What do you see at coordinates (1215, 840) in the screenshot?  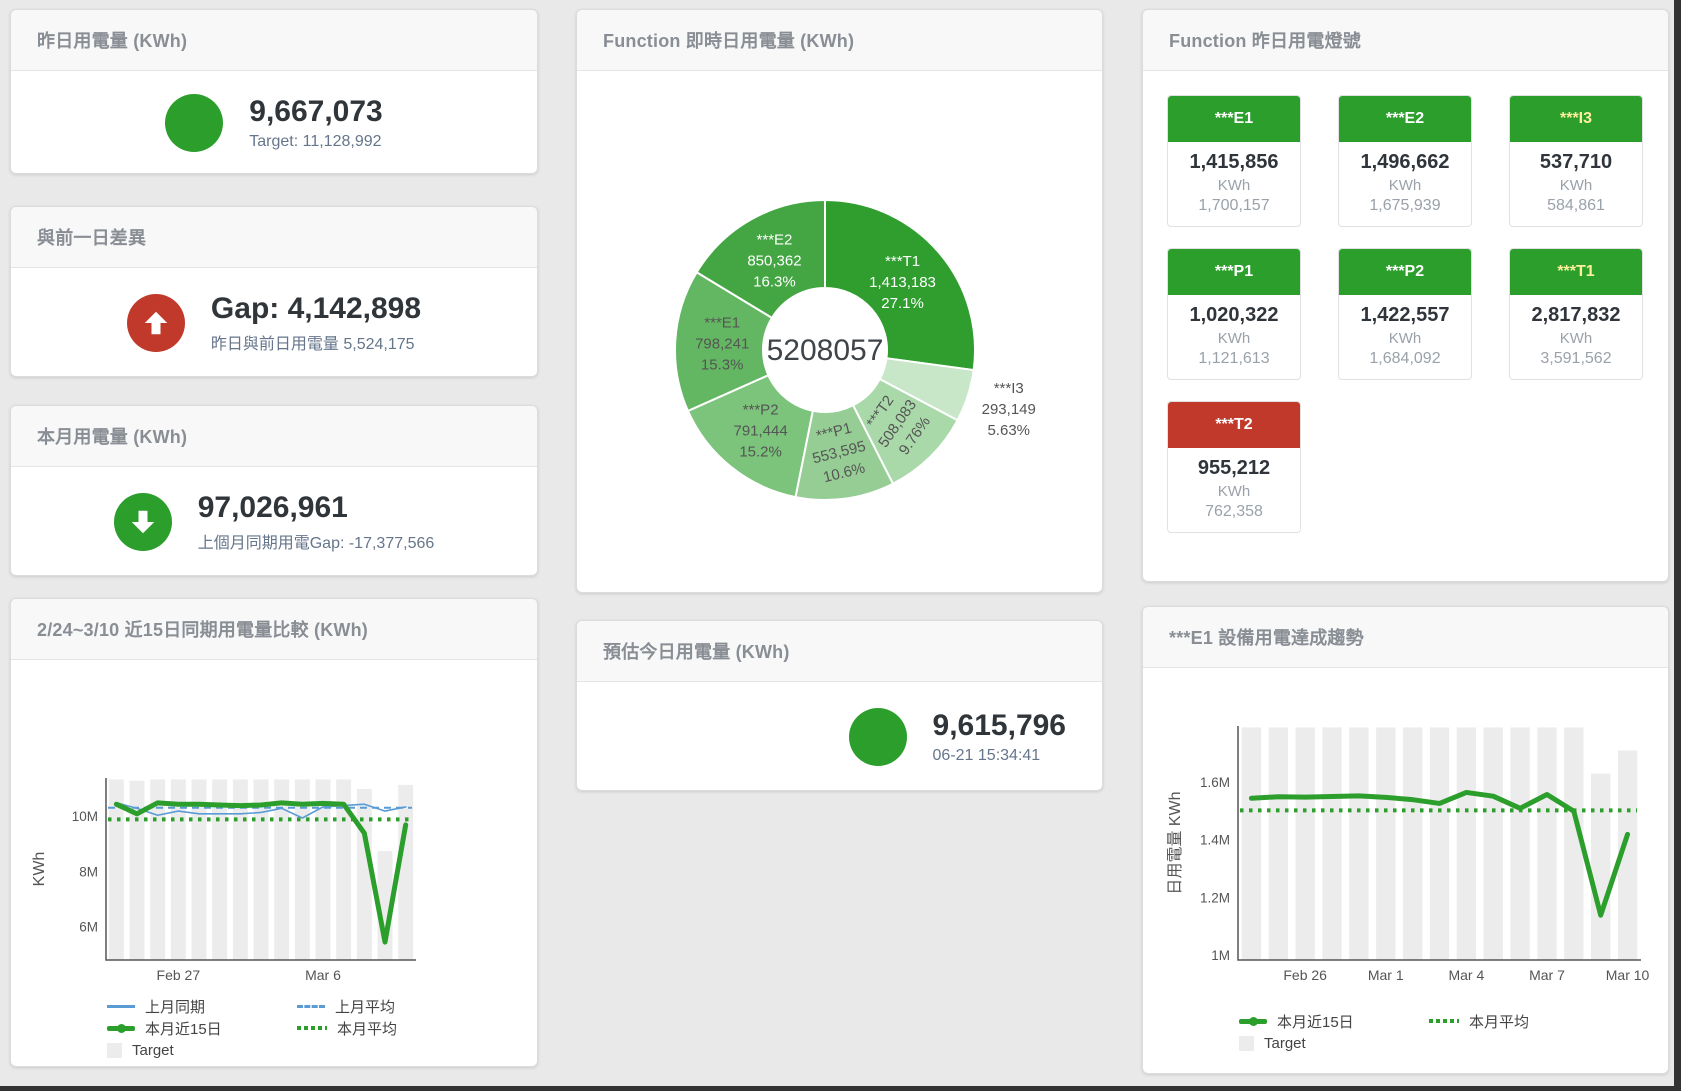 I see `y-tick-label: 1.4M` at bounding box center [1215, 840].